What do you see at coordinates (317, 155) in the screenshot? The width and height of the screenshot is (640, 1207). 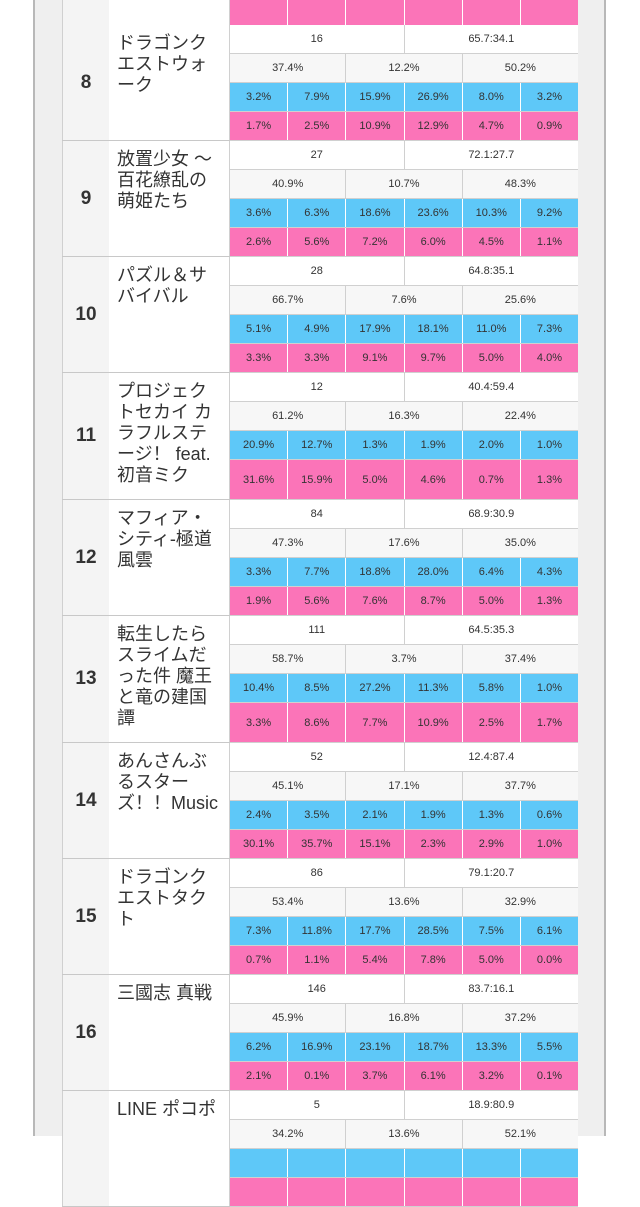 I see `total-count: 27` at bounding box center [317, 155].